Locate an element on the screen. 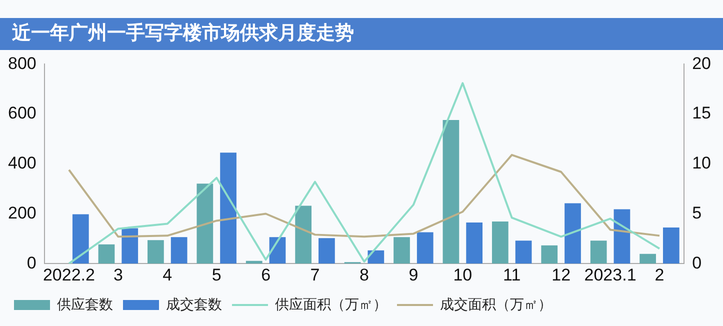 The width and height of the screenshot is (723, 326). y-tick-label: 800 is located at coordinates (22, 63).